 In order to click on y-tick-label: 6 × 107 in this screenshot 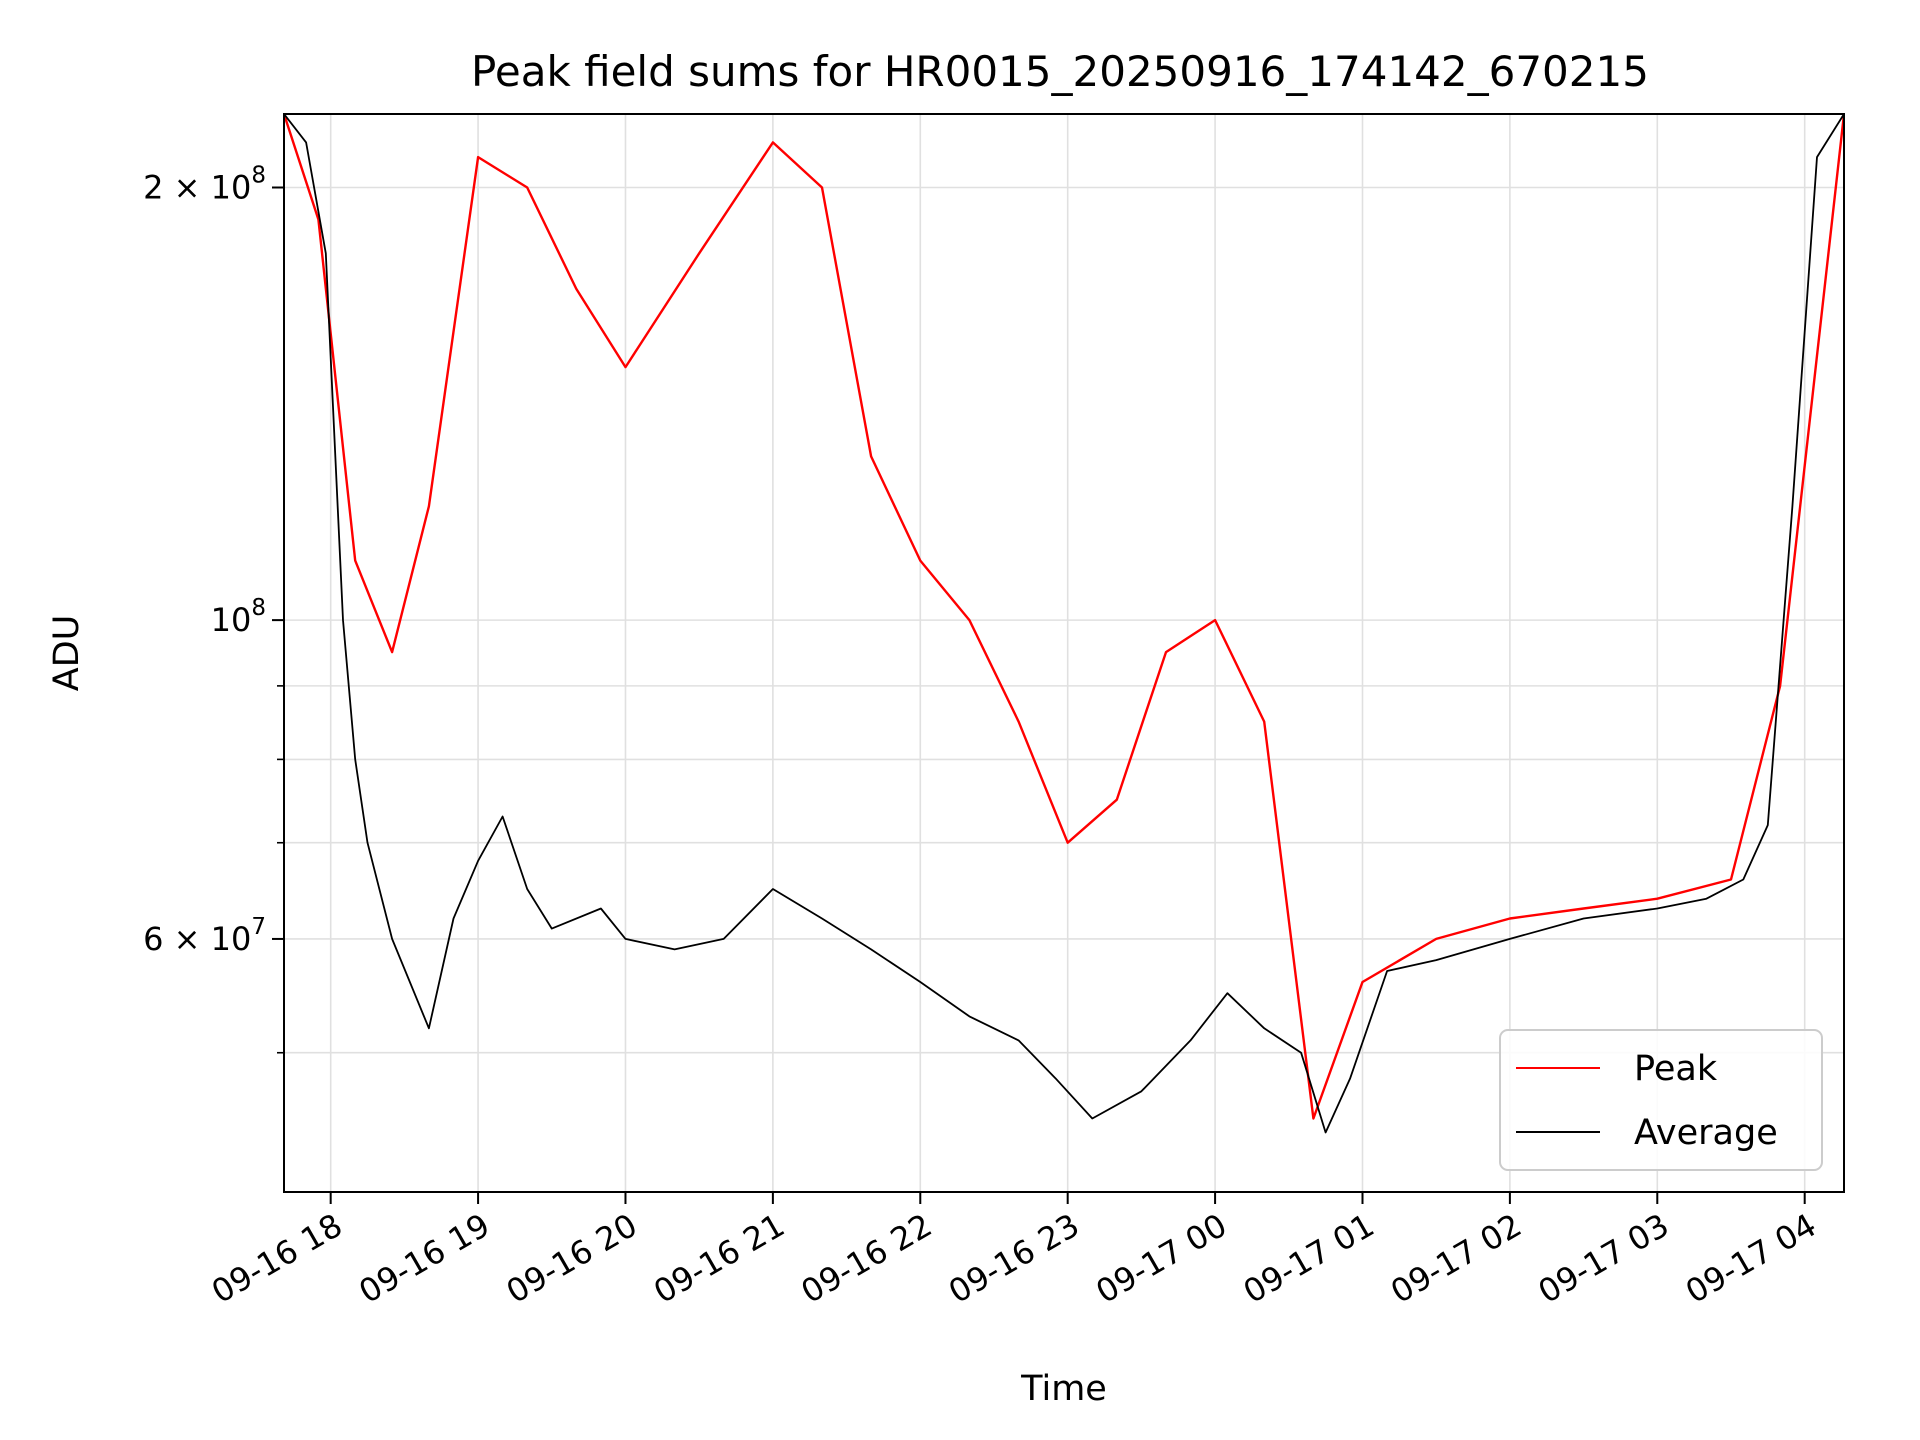, I will do `click(204, 936)`.